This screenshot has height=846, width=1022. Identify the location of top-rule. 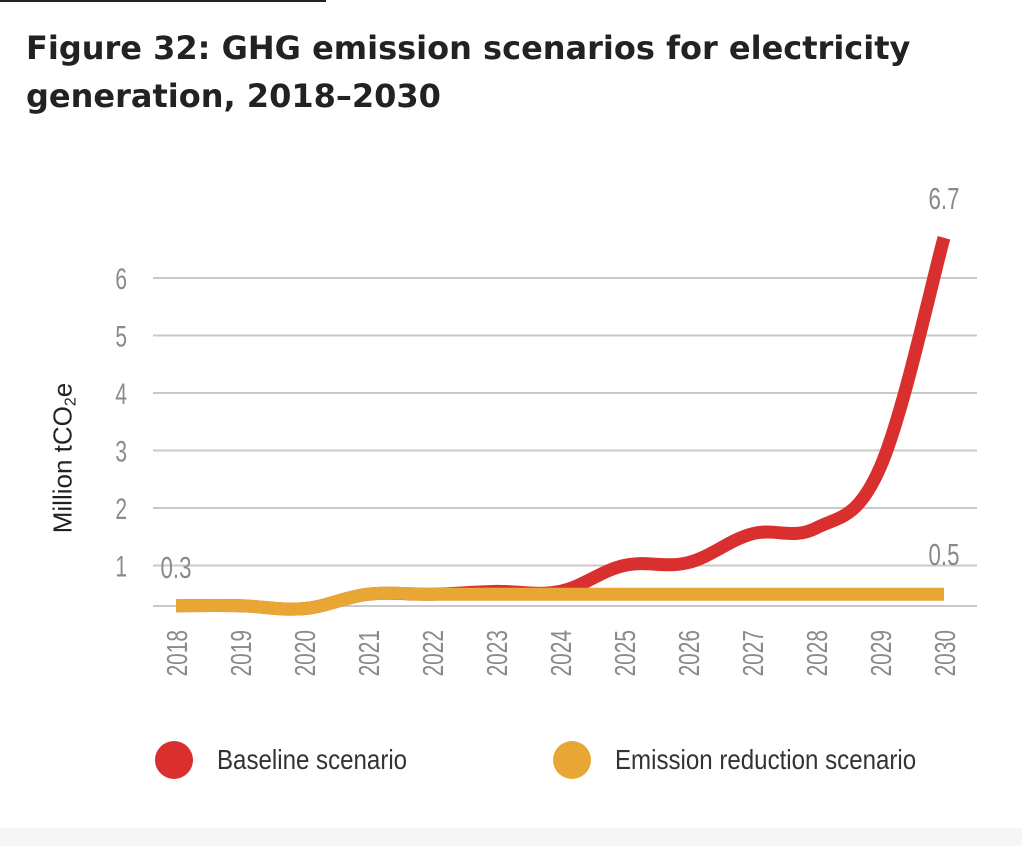
(163, 1).